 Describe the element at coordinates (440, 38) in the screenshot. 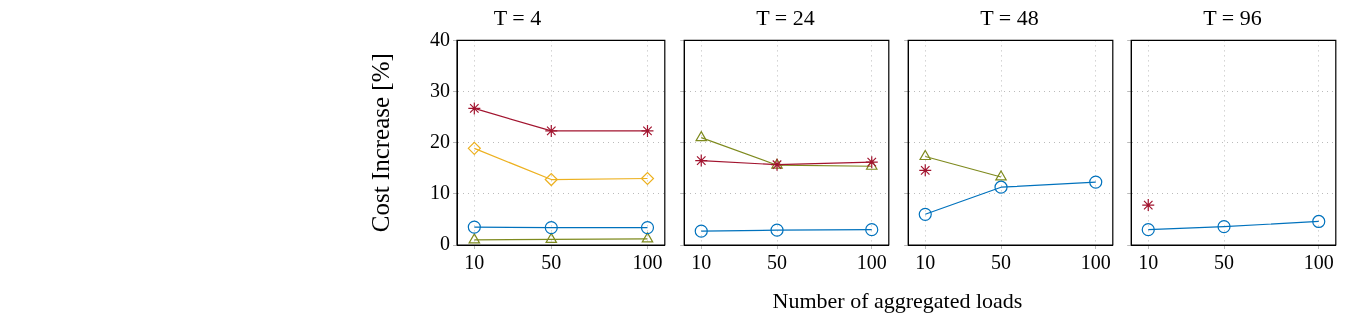

I see `y-tick-label: 40` at that location.